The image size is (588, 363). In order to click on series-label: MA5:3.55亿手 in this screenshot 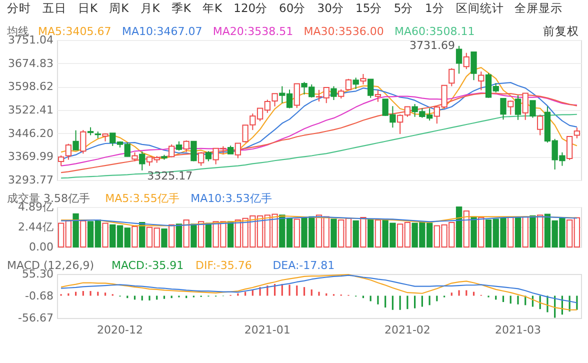, I will do `click(142, 198)`.